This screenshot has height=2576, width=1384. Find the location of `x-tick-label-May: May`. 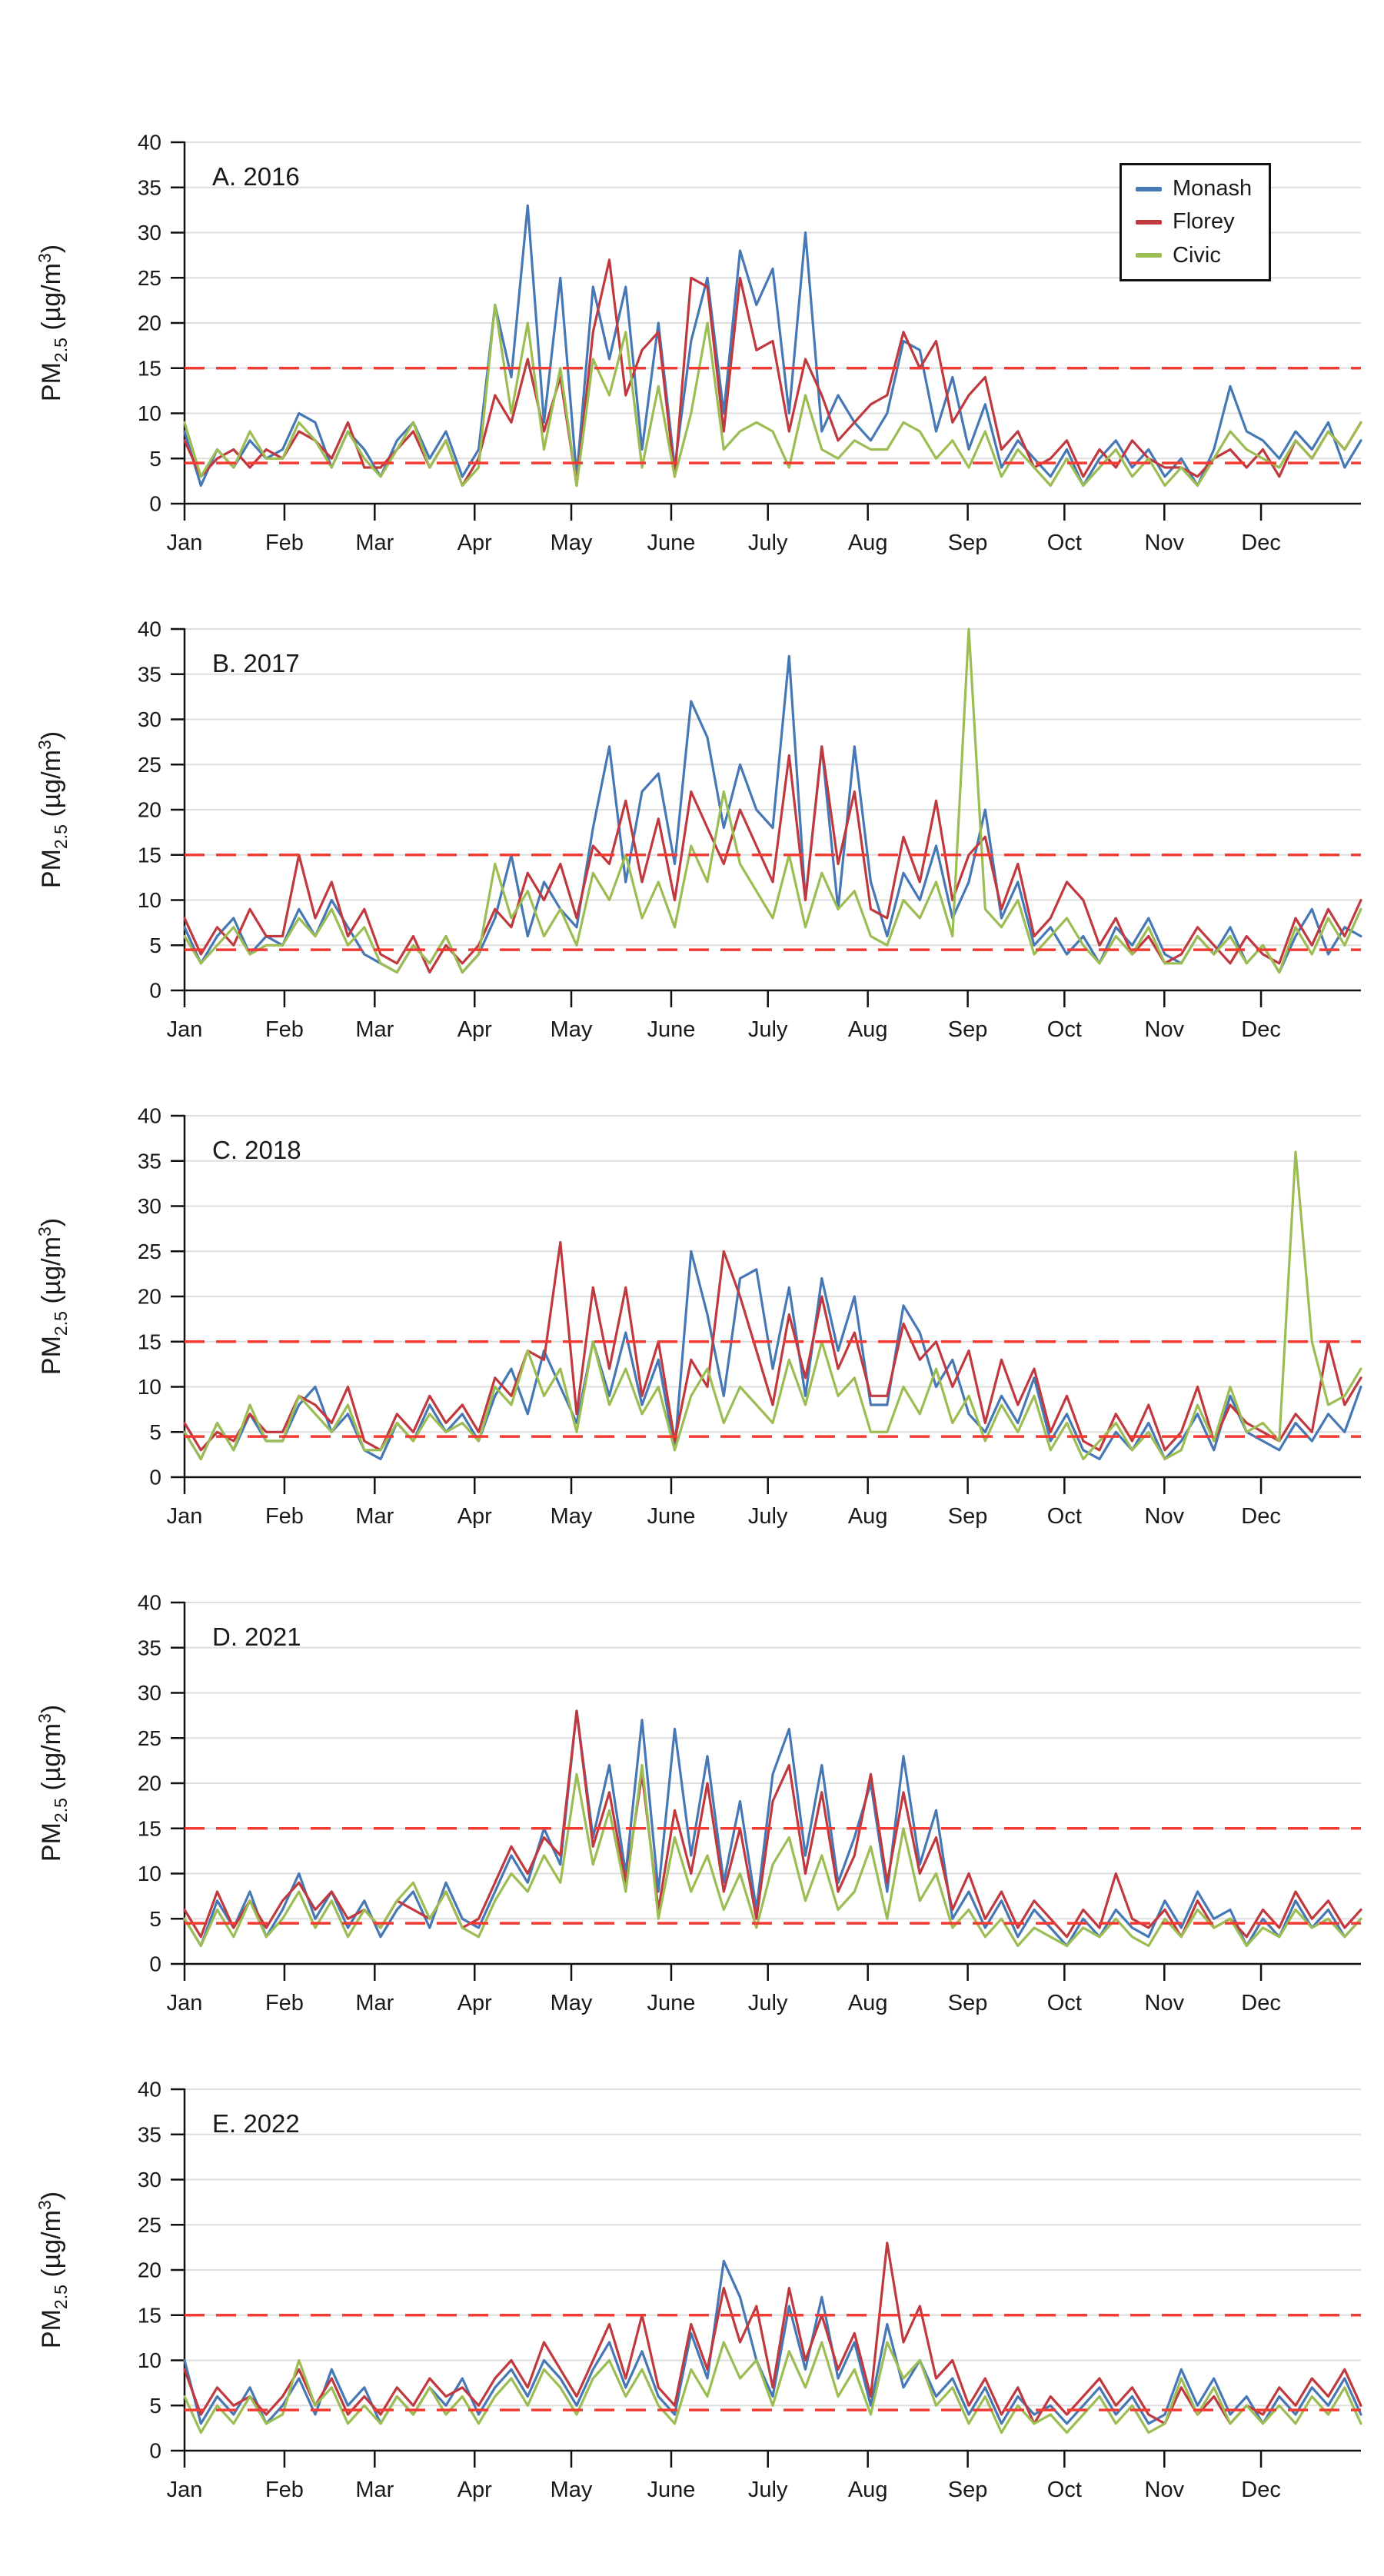

x-tick-label-May: May is located at coordinates (572, 2003).